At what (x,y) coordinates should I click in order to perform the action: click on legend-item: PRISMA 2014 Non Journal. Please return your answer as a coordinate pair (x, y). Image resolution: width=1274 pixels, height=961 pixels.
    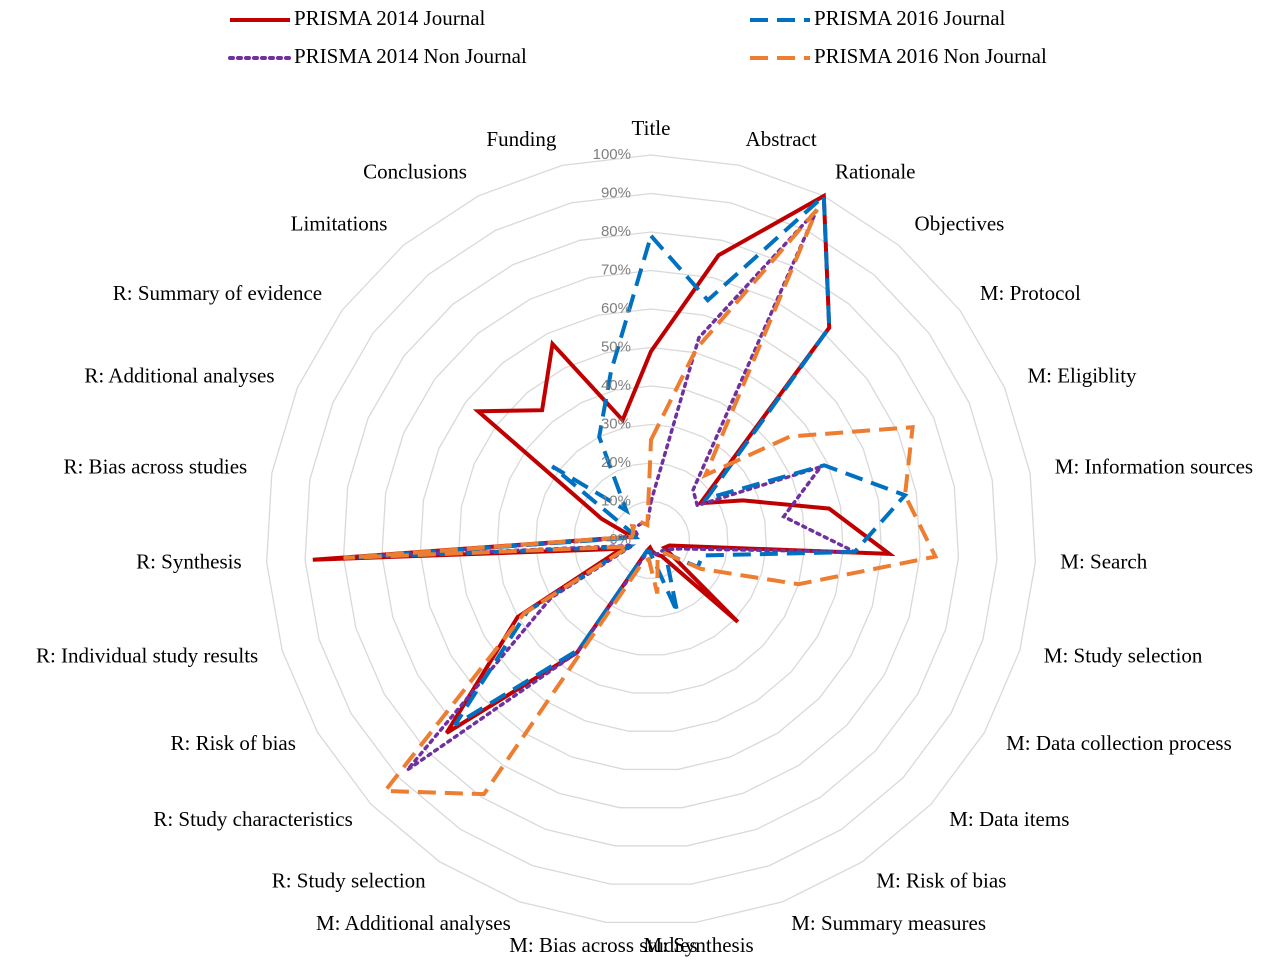
    Looking at the image, I should click on (377, 56).